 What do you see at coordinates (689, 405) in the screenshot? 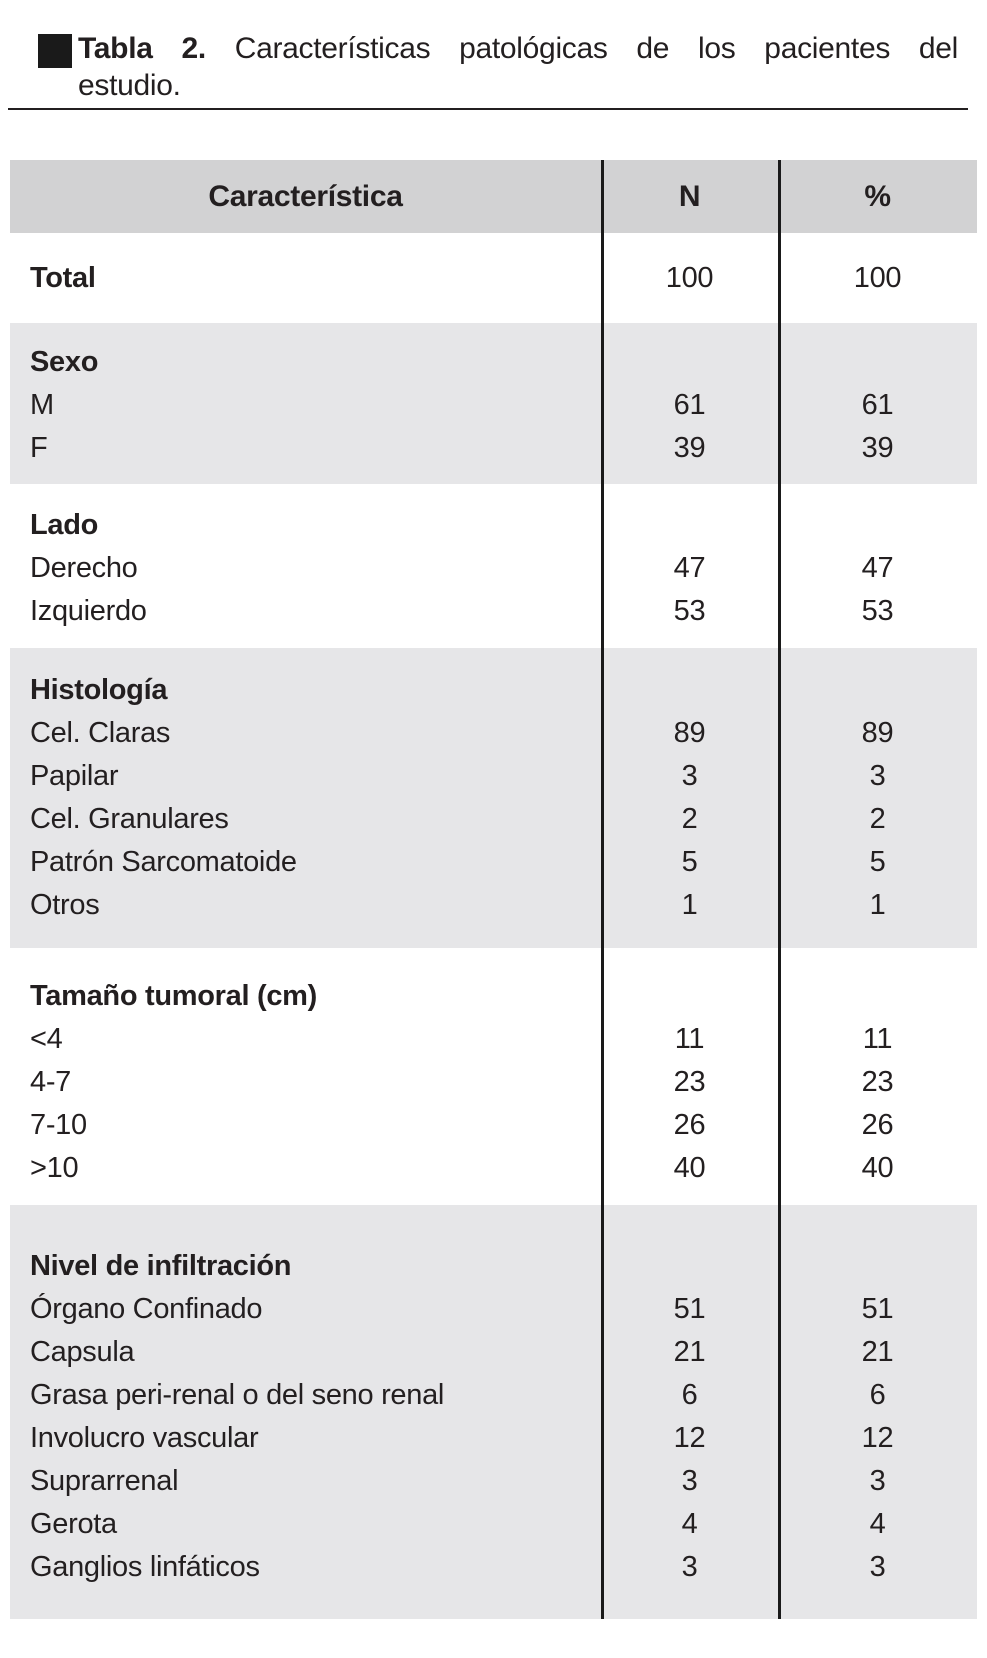
I see `row-n-value: 61` at bounding box center [689, 405].